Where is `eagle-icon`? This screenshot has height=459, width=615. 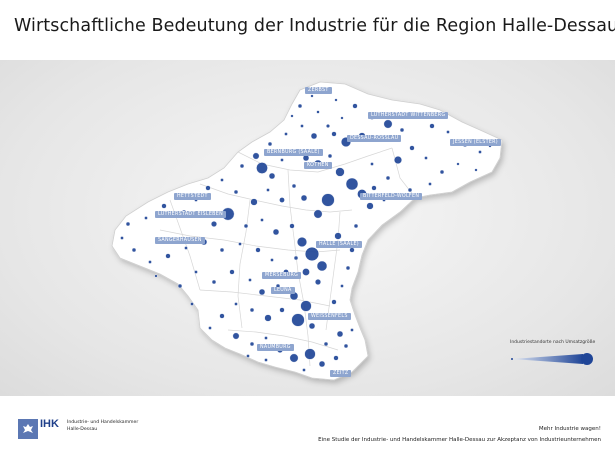 eagle-icon is located at coordinates (28, 428).